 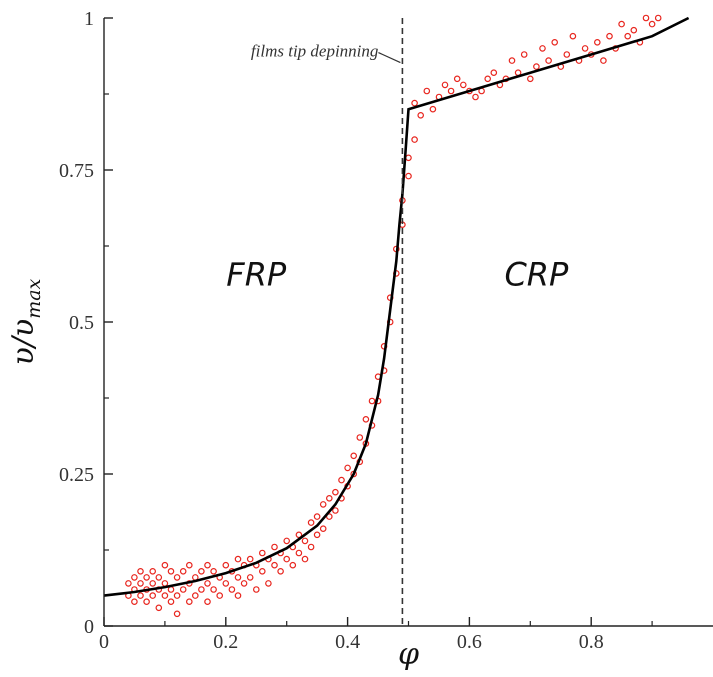 I want to click on y-axis-title-subscript: max, so click(x=34, y=298).